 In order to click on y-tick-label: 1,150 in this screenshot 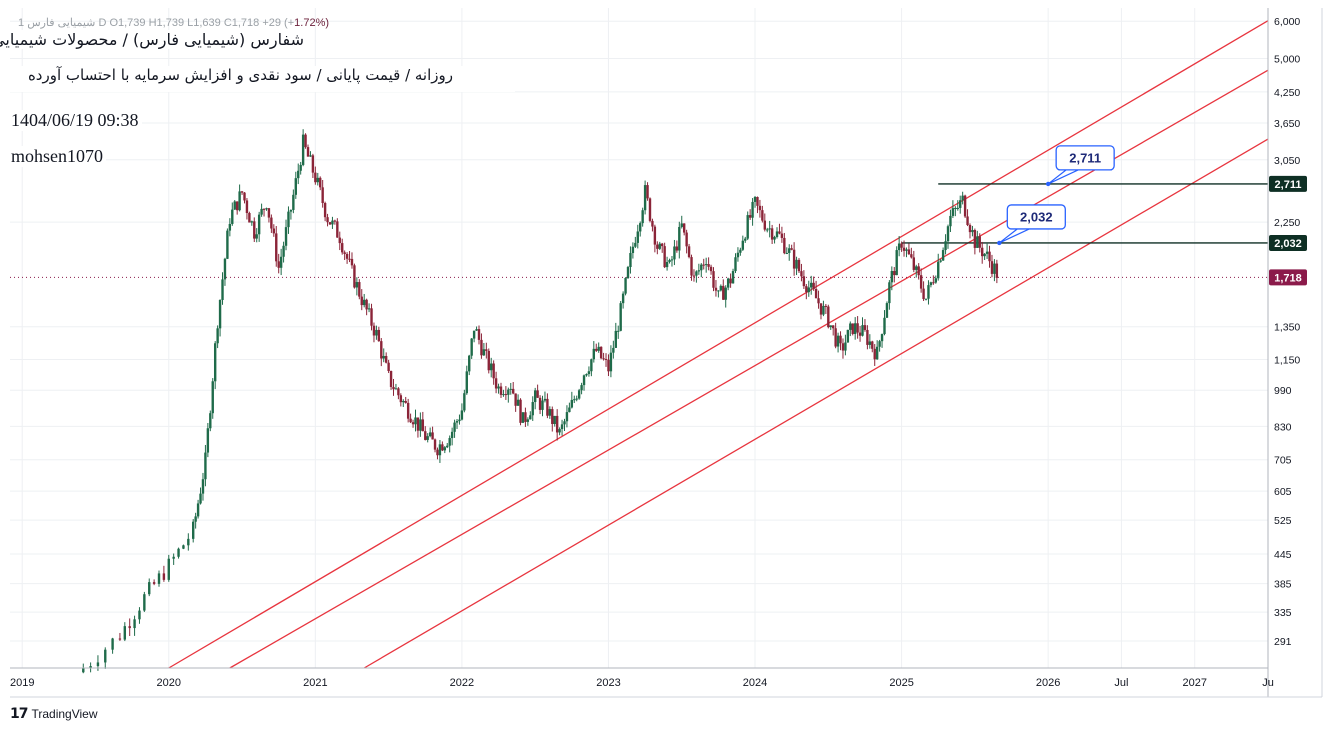, I will do `click(1287, 361)`.